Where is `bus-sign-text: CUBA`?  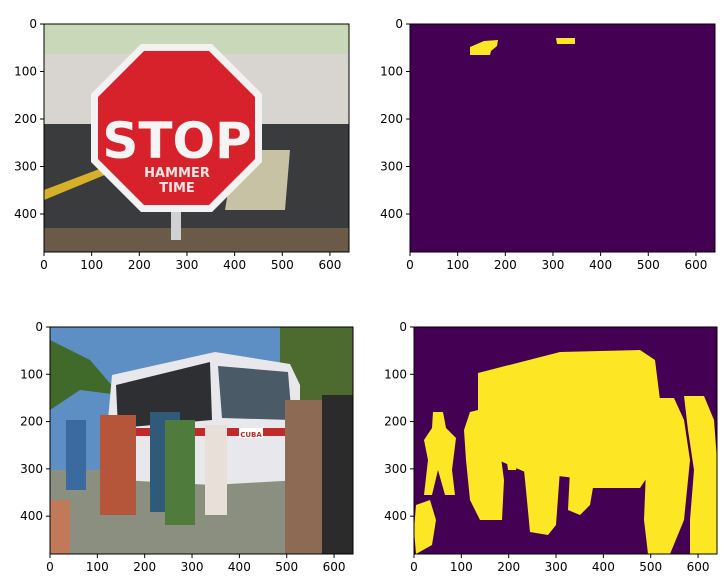
bus-sign-text: CUBA is located at coordinates (251, 435).